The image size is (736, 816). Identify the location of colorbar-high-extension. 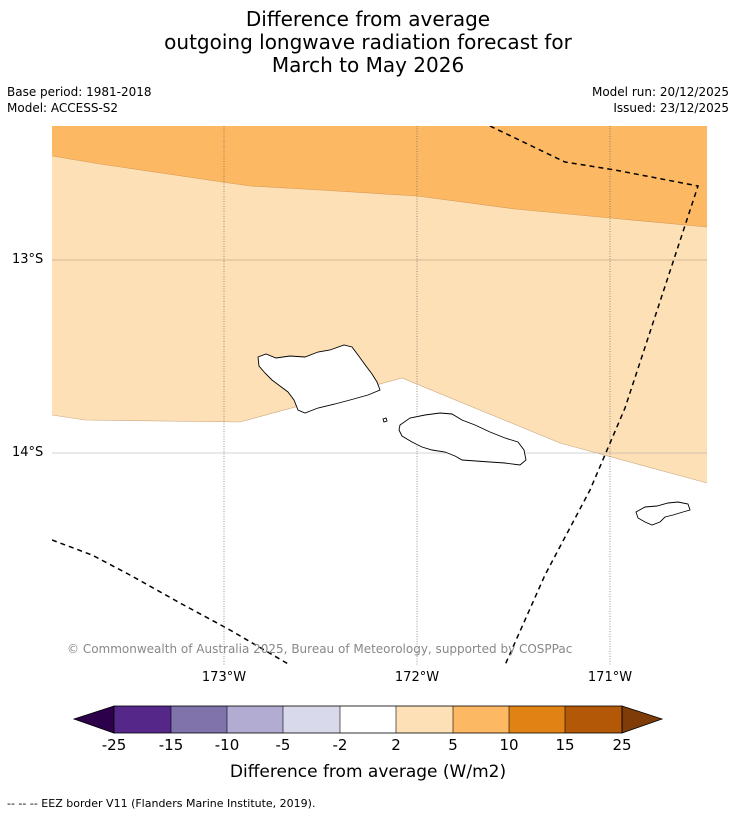
(642, 719).